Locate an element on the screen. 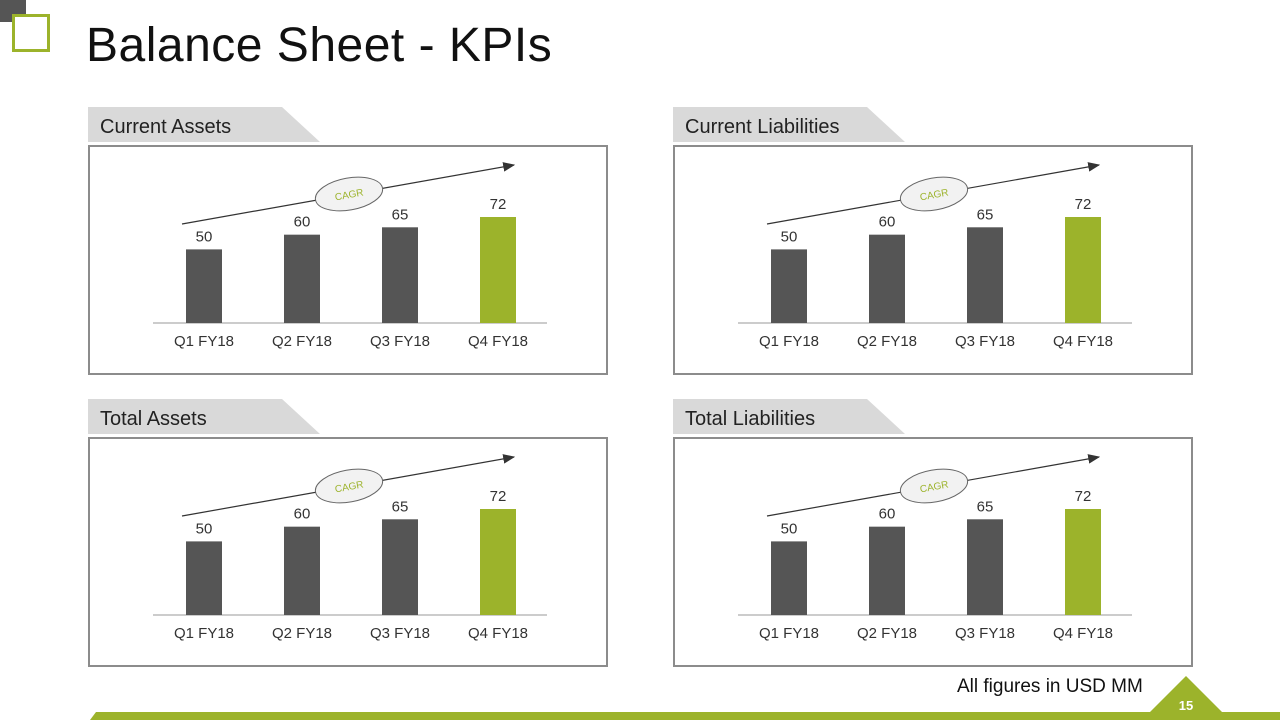  bar-chart-current-assets: 50 Q1 FY18 60 Q2 FY18 65 Q3 FY18 72 Q4 FY18 CAGR is located at coordinates (350, 256).